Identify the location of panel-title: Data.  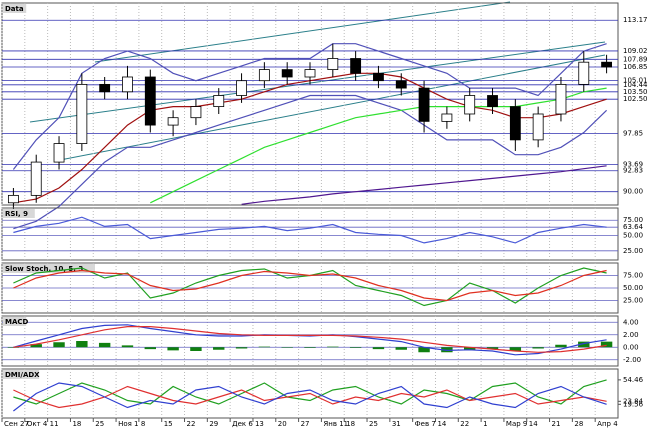
(14, 9).